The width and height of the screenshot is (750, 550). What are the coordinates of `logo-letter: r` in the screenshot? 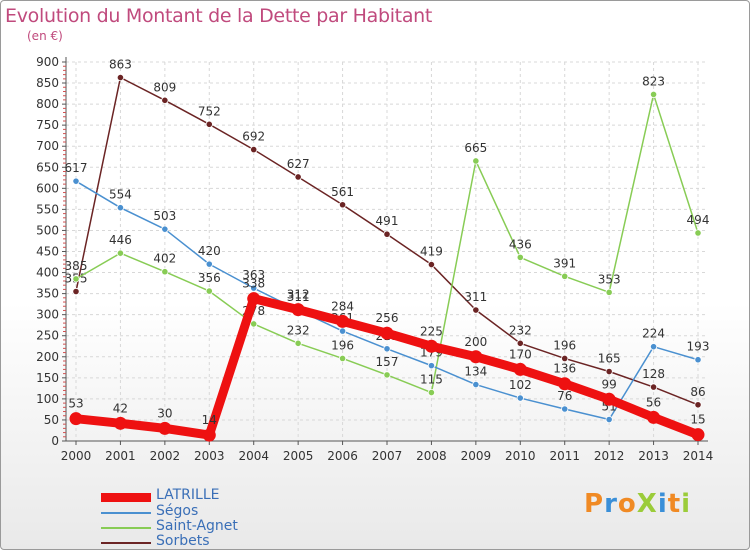 It's located at (611, 504).